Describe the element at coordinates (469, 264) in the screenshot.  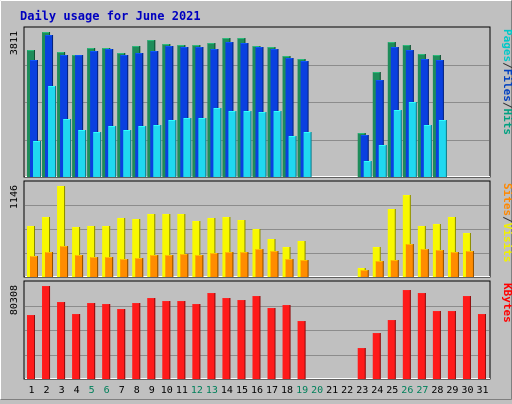
I see `bar-sites-day-30-fill` at that location.